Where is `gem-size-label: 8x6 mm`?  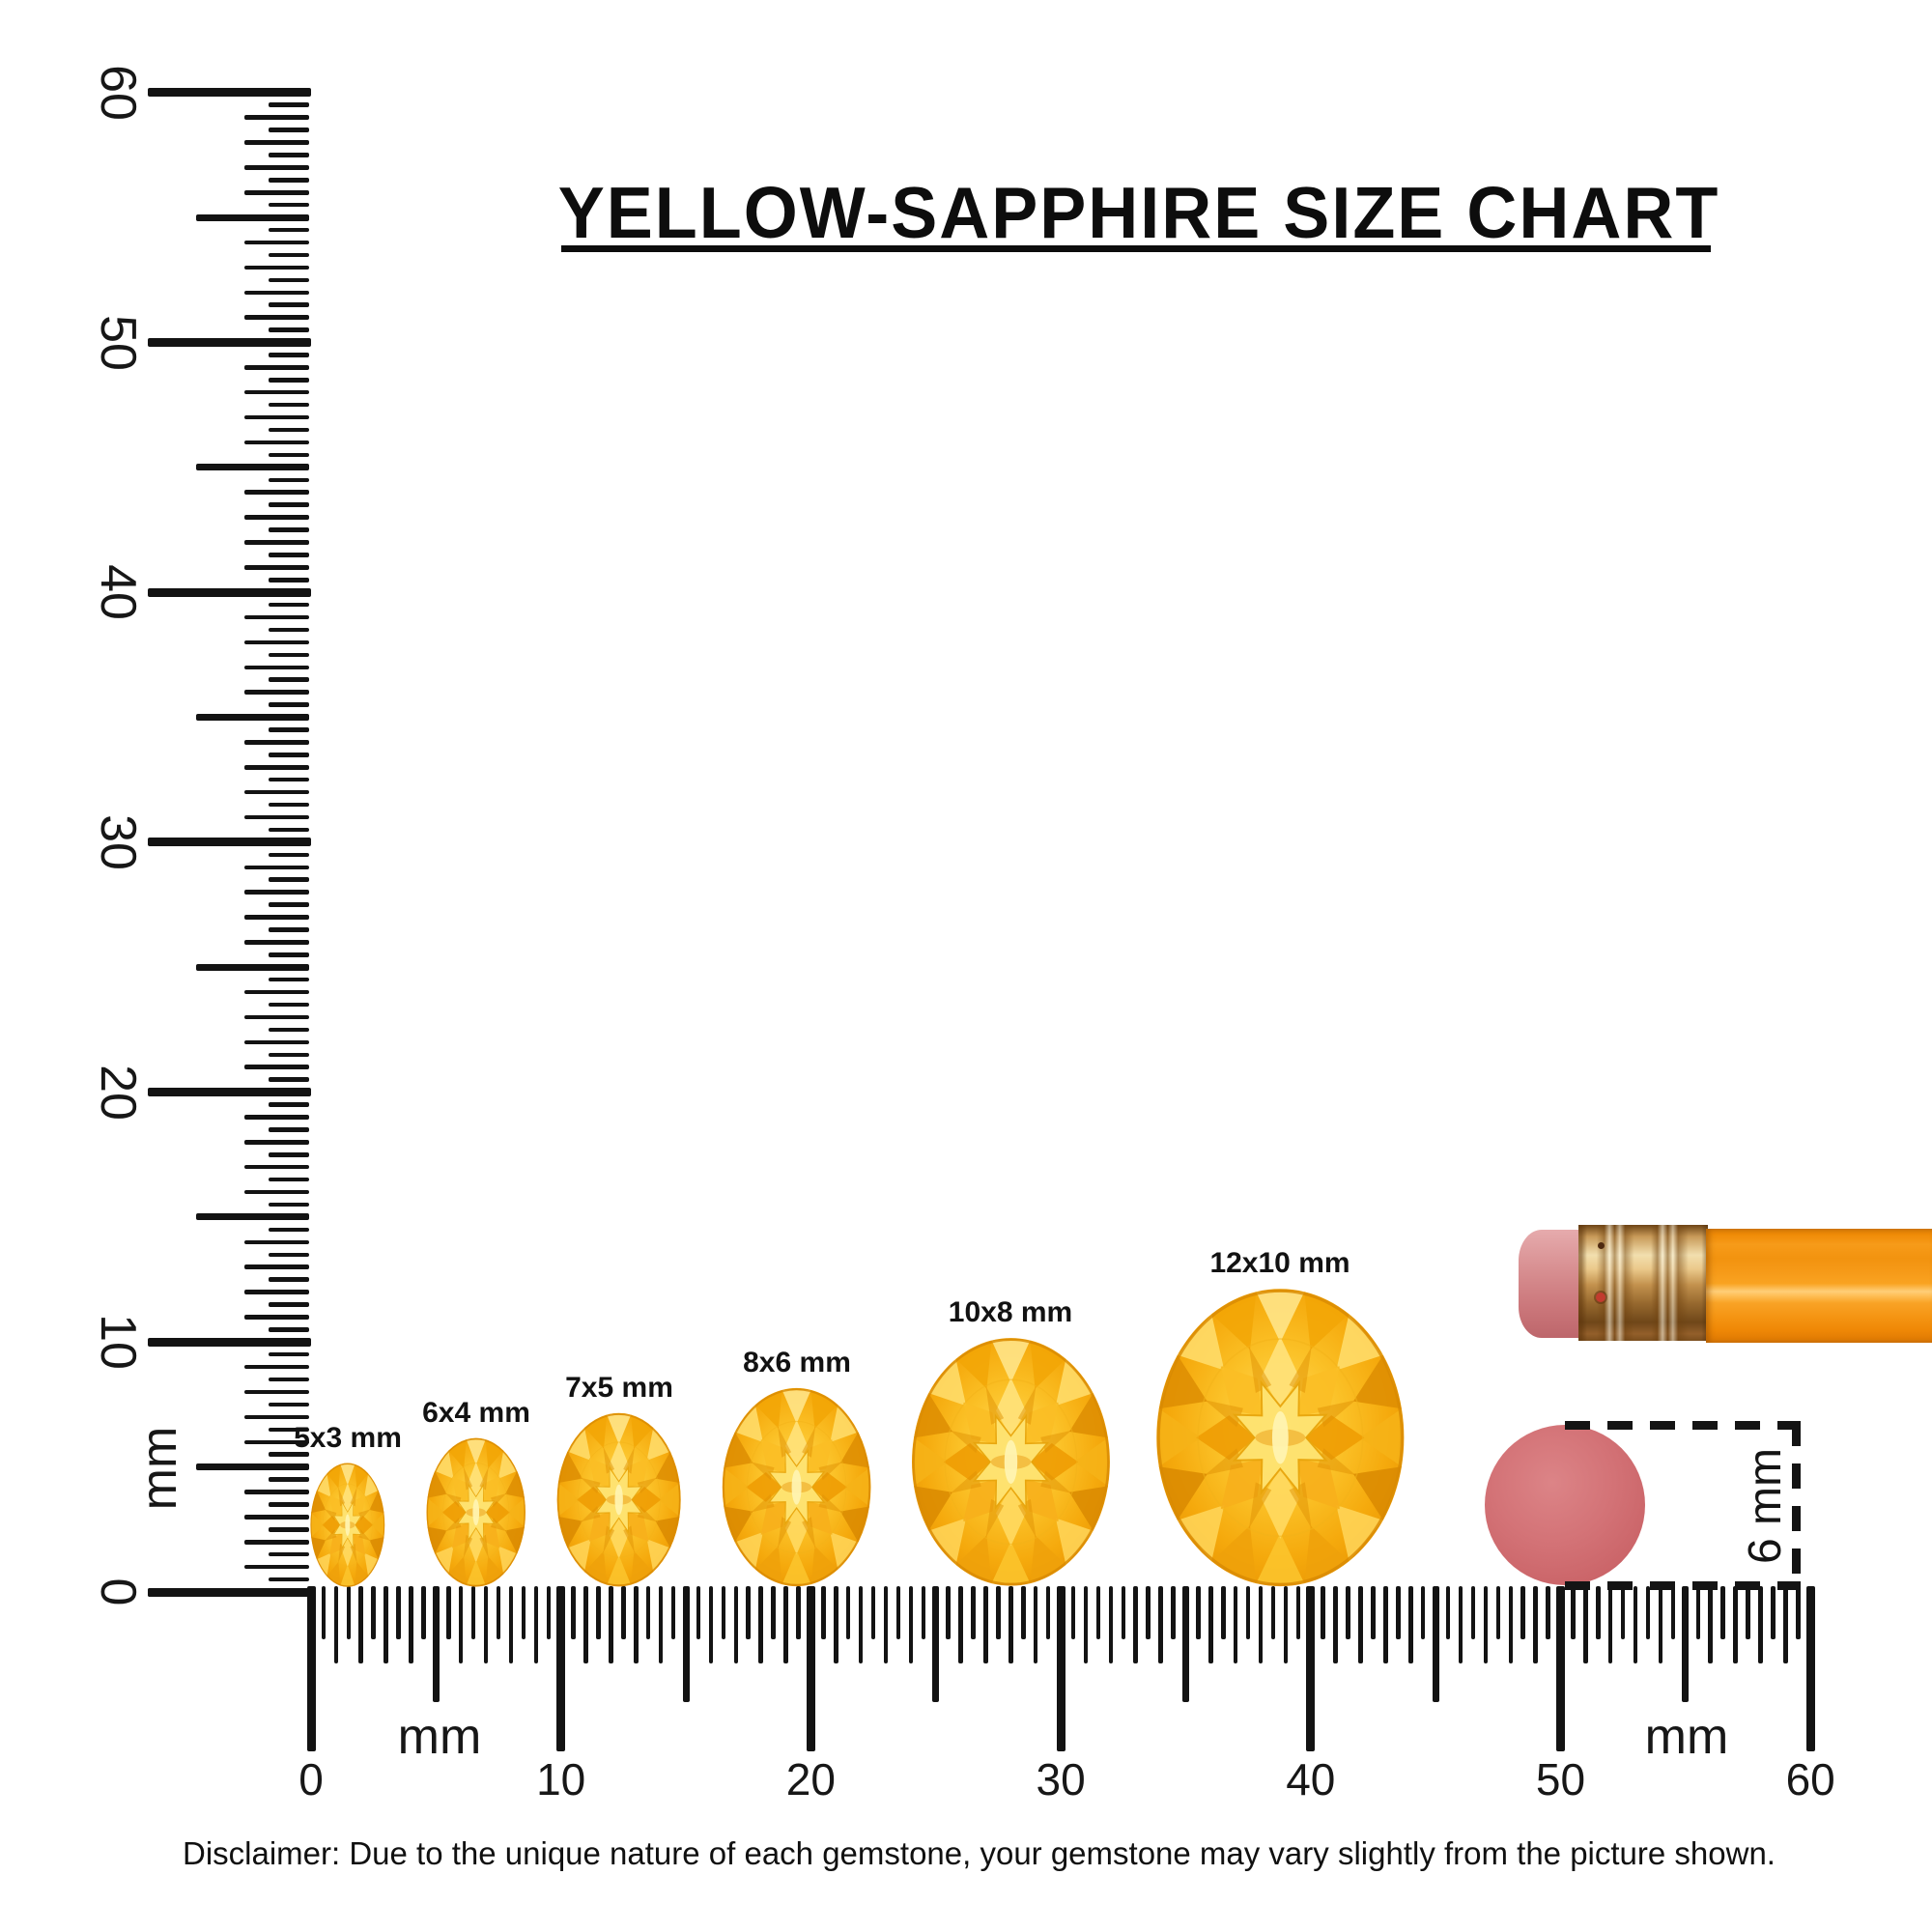
gem-size-label: 8x6 mm is located at coordinates (797, 1363).